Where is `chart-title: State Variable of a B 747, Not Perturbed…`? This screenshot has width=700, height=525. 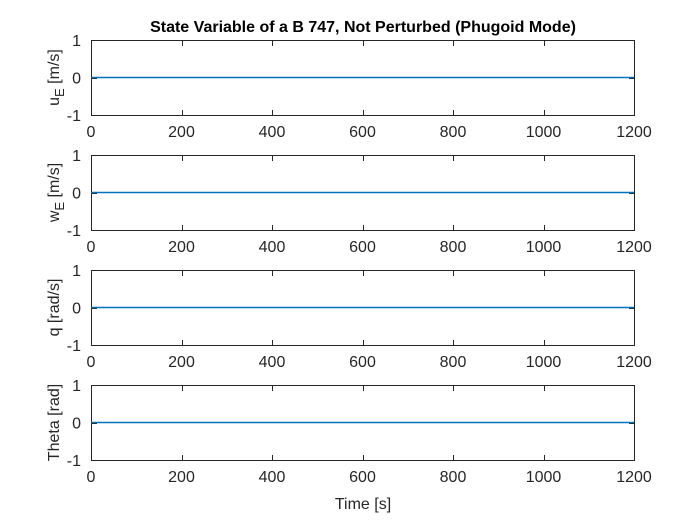
chart-title: State Variable of a B 747, Not Perturbed… is located at coordinates (363, 27).